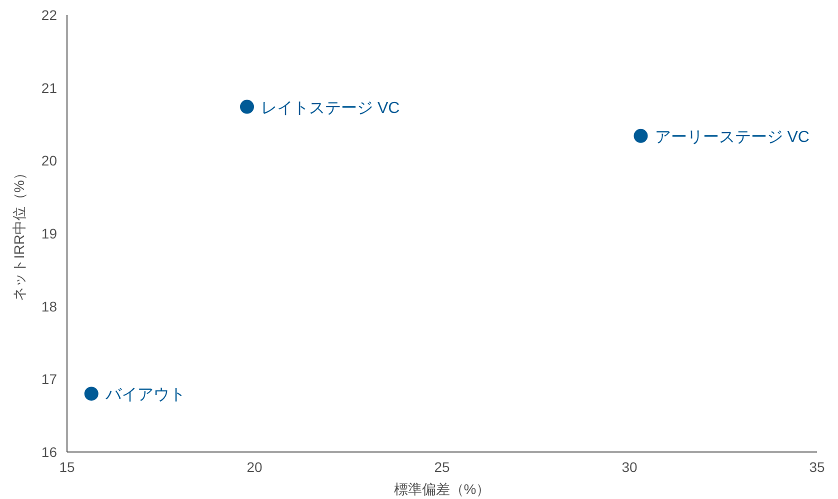  I want to click on x-tick-label: 25, so click(442, 467).